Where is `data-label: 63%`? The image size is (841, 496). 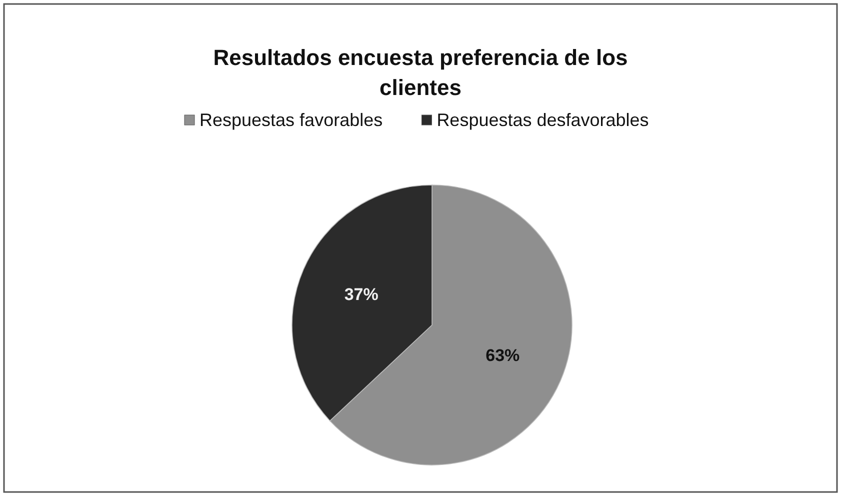
data-label: 63% is located at coordinates (503, 356).